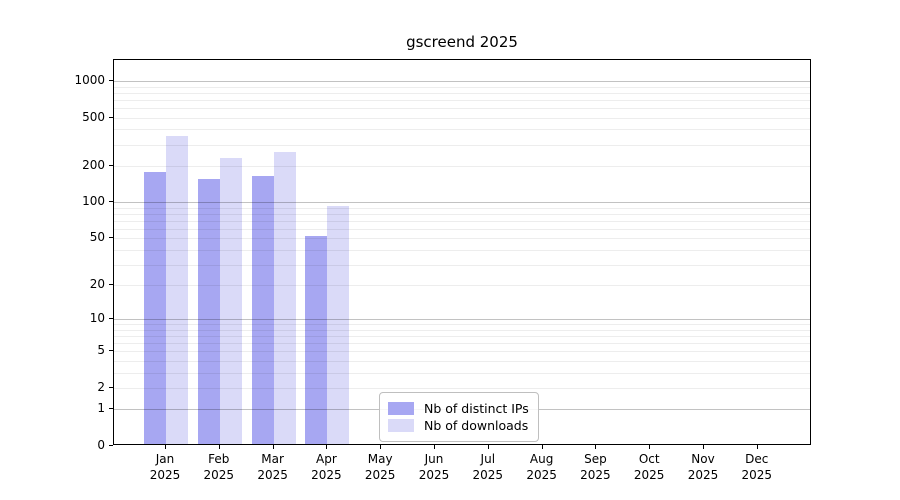 This screenshot has height=500, width=900. What do you see at coordinates (101, 350) in the screenshot?
I see `y-tick-label: 5` at bounding box center [101, 350].